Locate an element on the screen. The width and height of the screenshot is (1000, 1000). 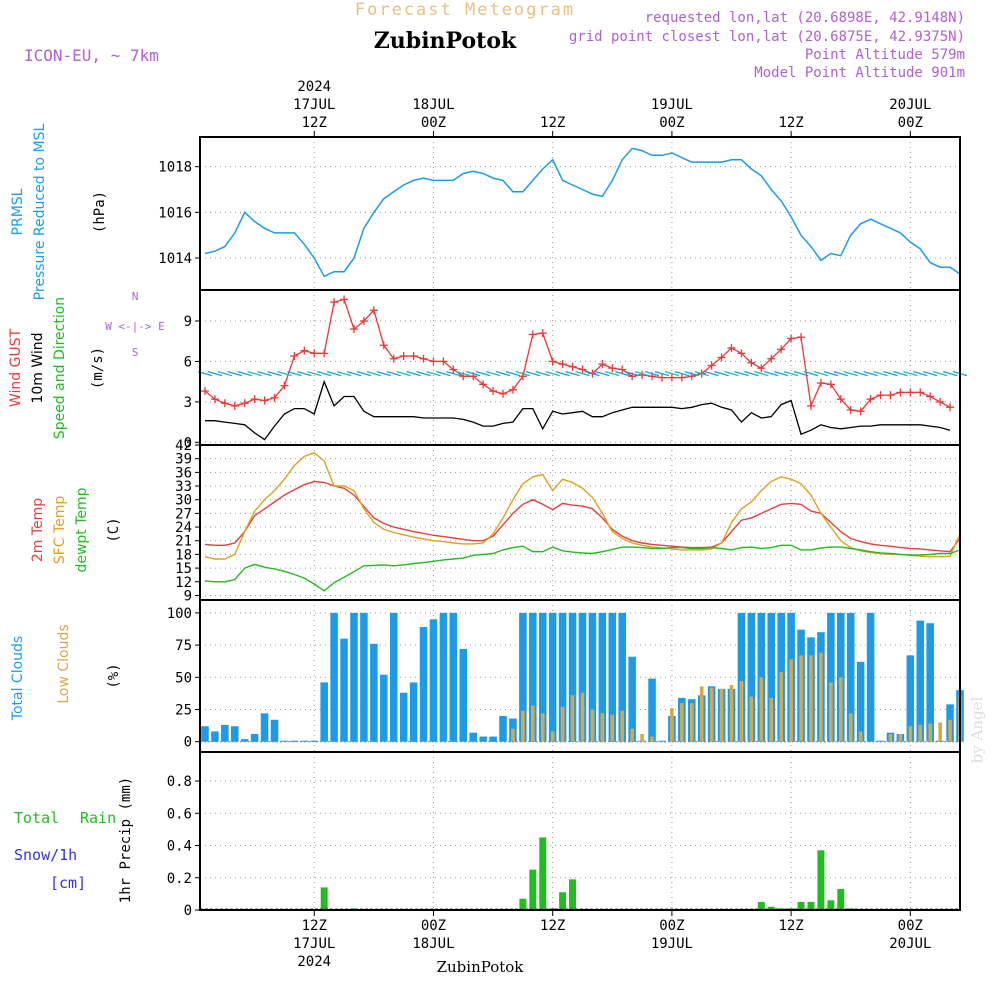
wind-unit: (m/s) is located at coordinates (98, 368).